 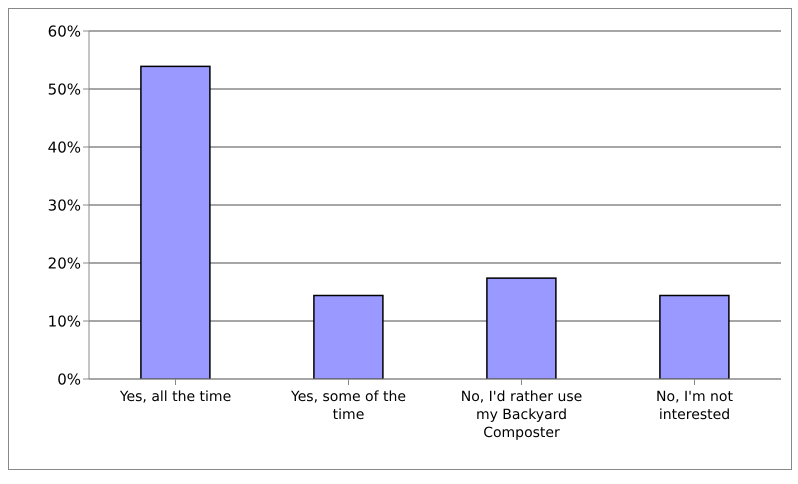 I want to click on x-tick-label: No, I'm not interested, so click(x=695, y=406).